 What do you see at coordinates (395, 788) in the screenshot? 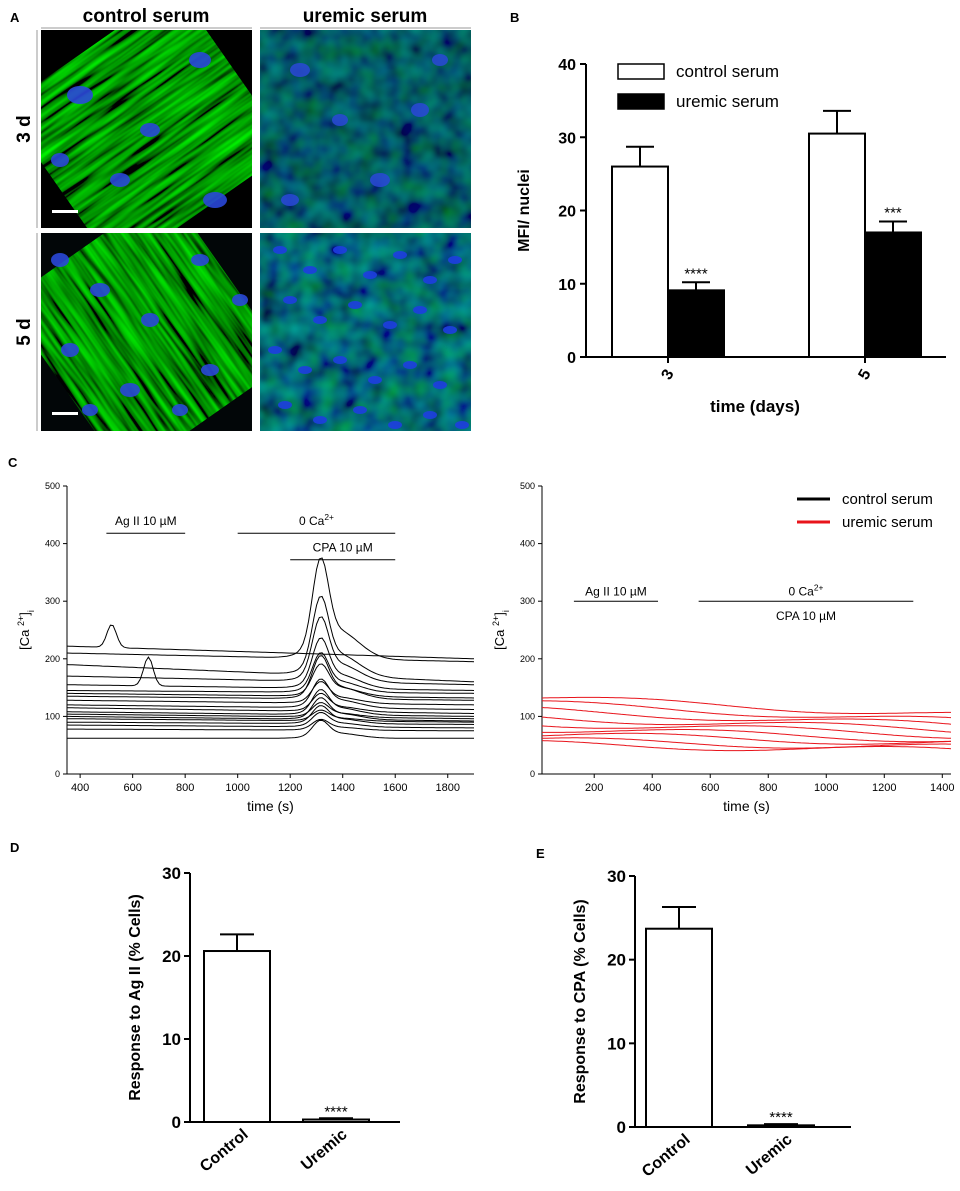
I see `x-tick-label: 1600` at bounding box center [395, 788].